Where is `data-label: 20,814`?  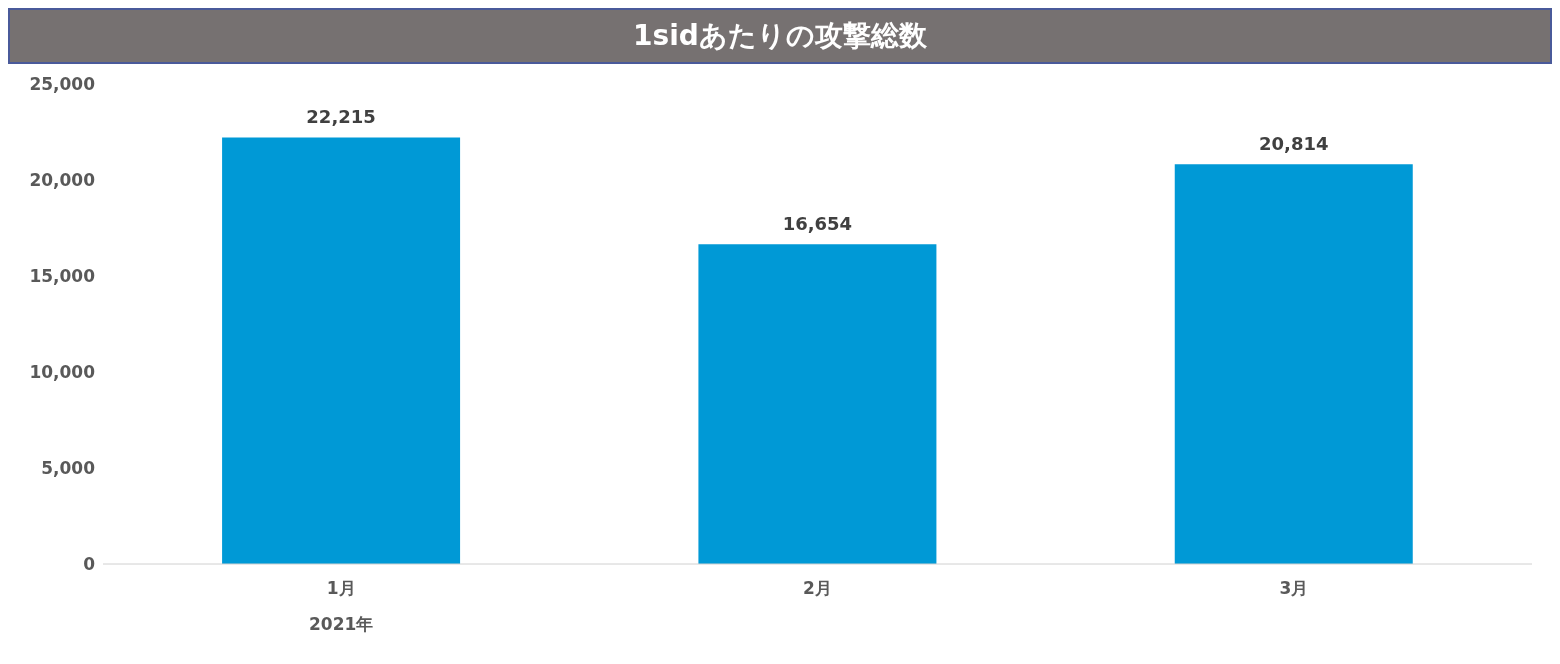
data-label: 20,814 is located at coordinates (1294, 144).